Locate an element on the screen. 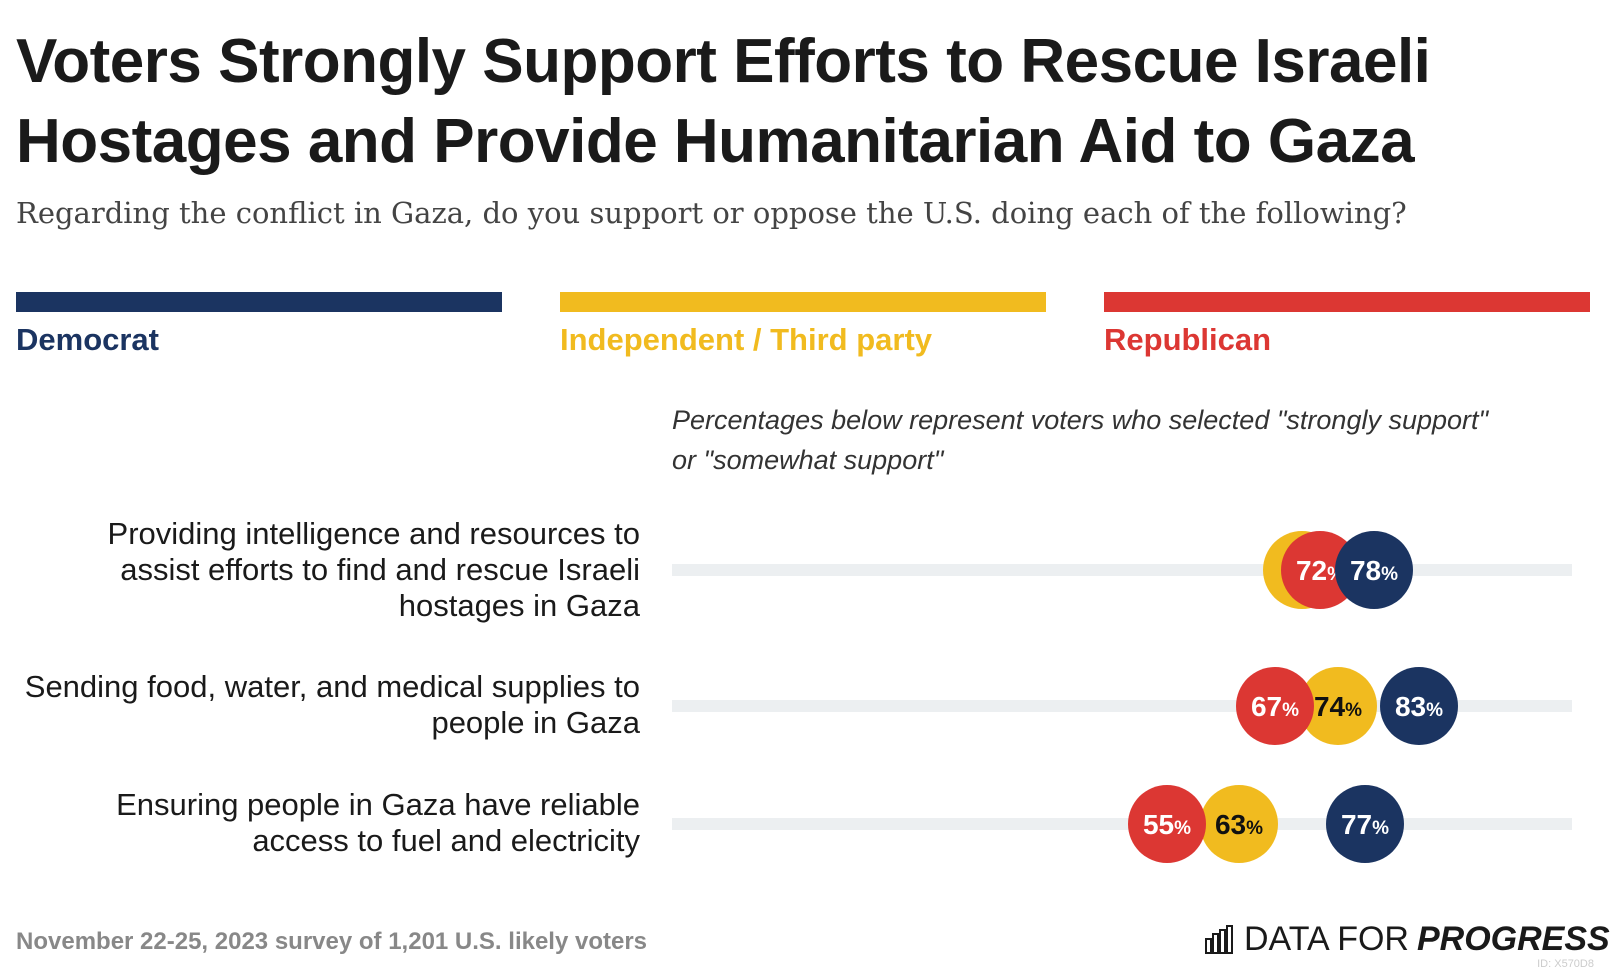 This screenshot has height=974, width=1616. value-label-democrat-row-1: 78% is located at coordinates (1374, 570).